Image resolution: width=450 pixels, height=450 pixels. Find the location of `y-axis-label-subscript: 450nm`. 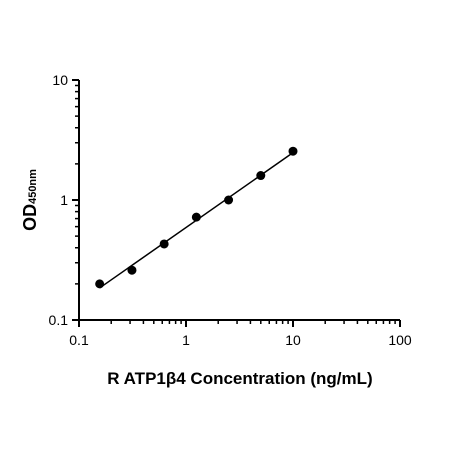

y-axis-label-subscript: 450nm is located at coordinates (33, 186).